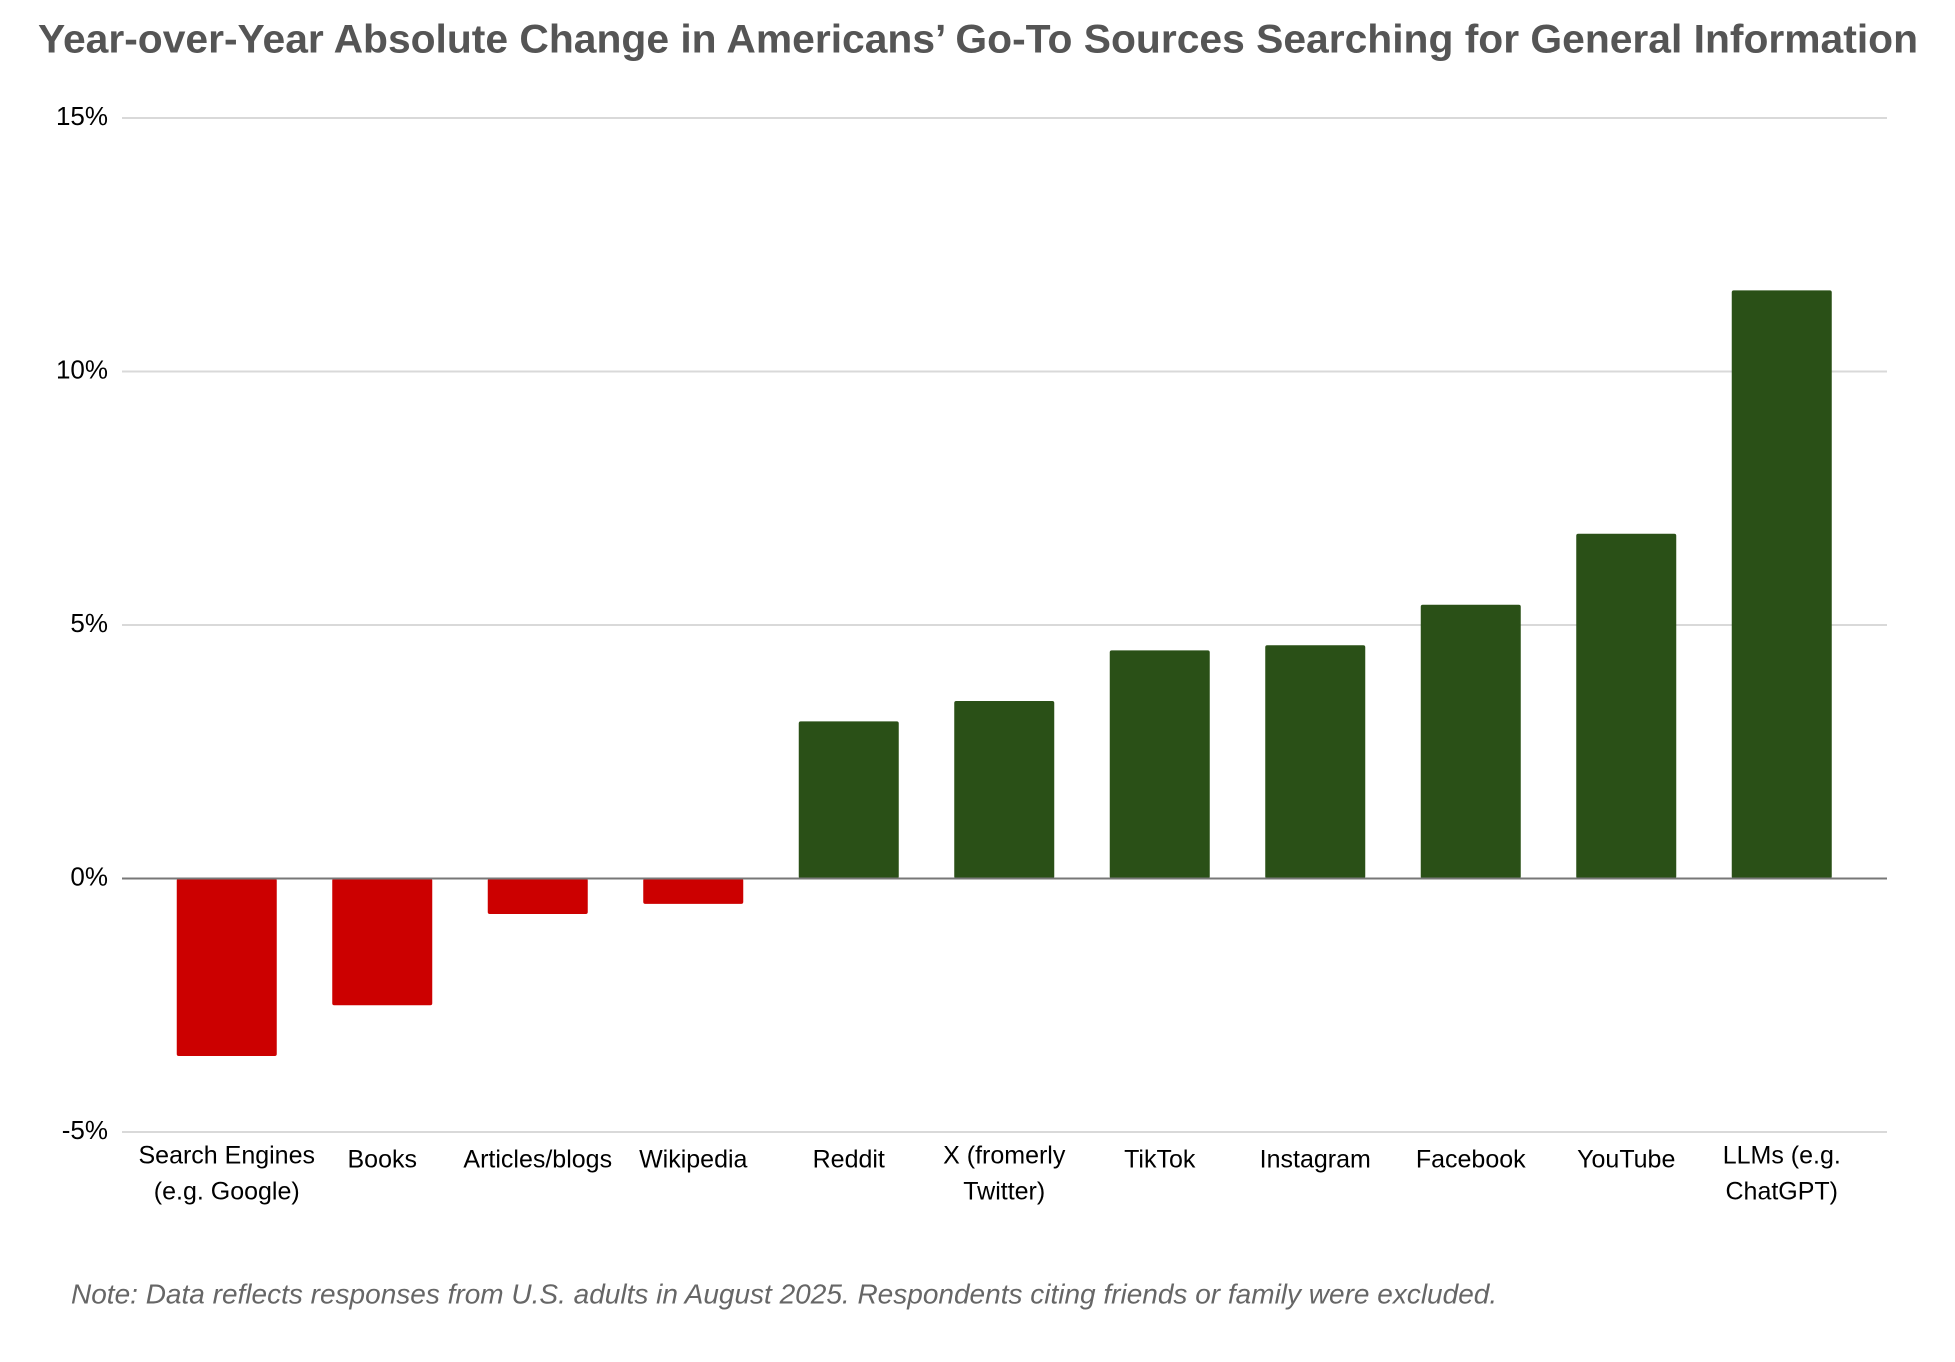 The width and height of the screenshot is (1955, 1362). What do you see at coordinates (849, 1160) in the screenshot?
I see `x-tick-label: Reddit` at bounding box center [849, 1160].